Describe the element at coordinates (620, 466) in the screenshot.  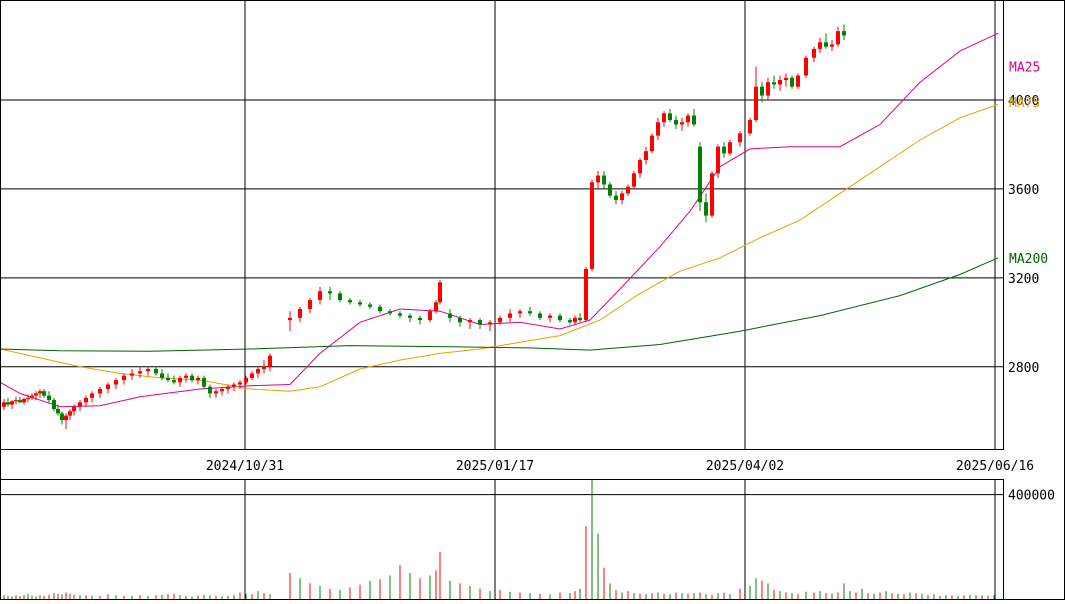
I see `date-axis: 2024/10/31 2025/01/17 2025/04/02 2025/06/16` at that location.